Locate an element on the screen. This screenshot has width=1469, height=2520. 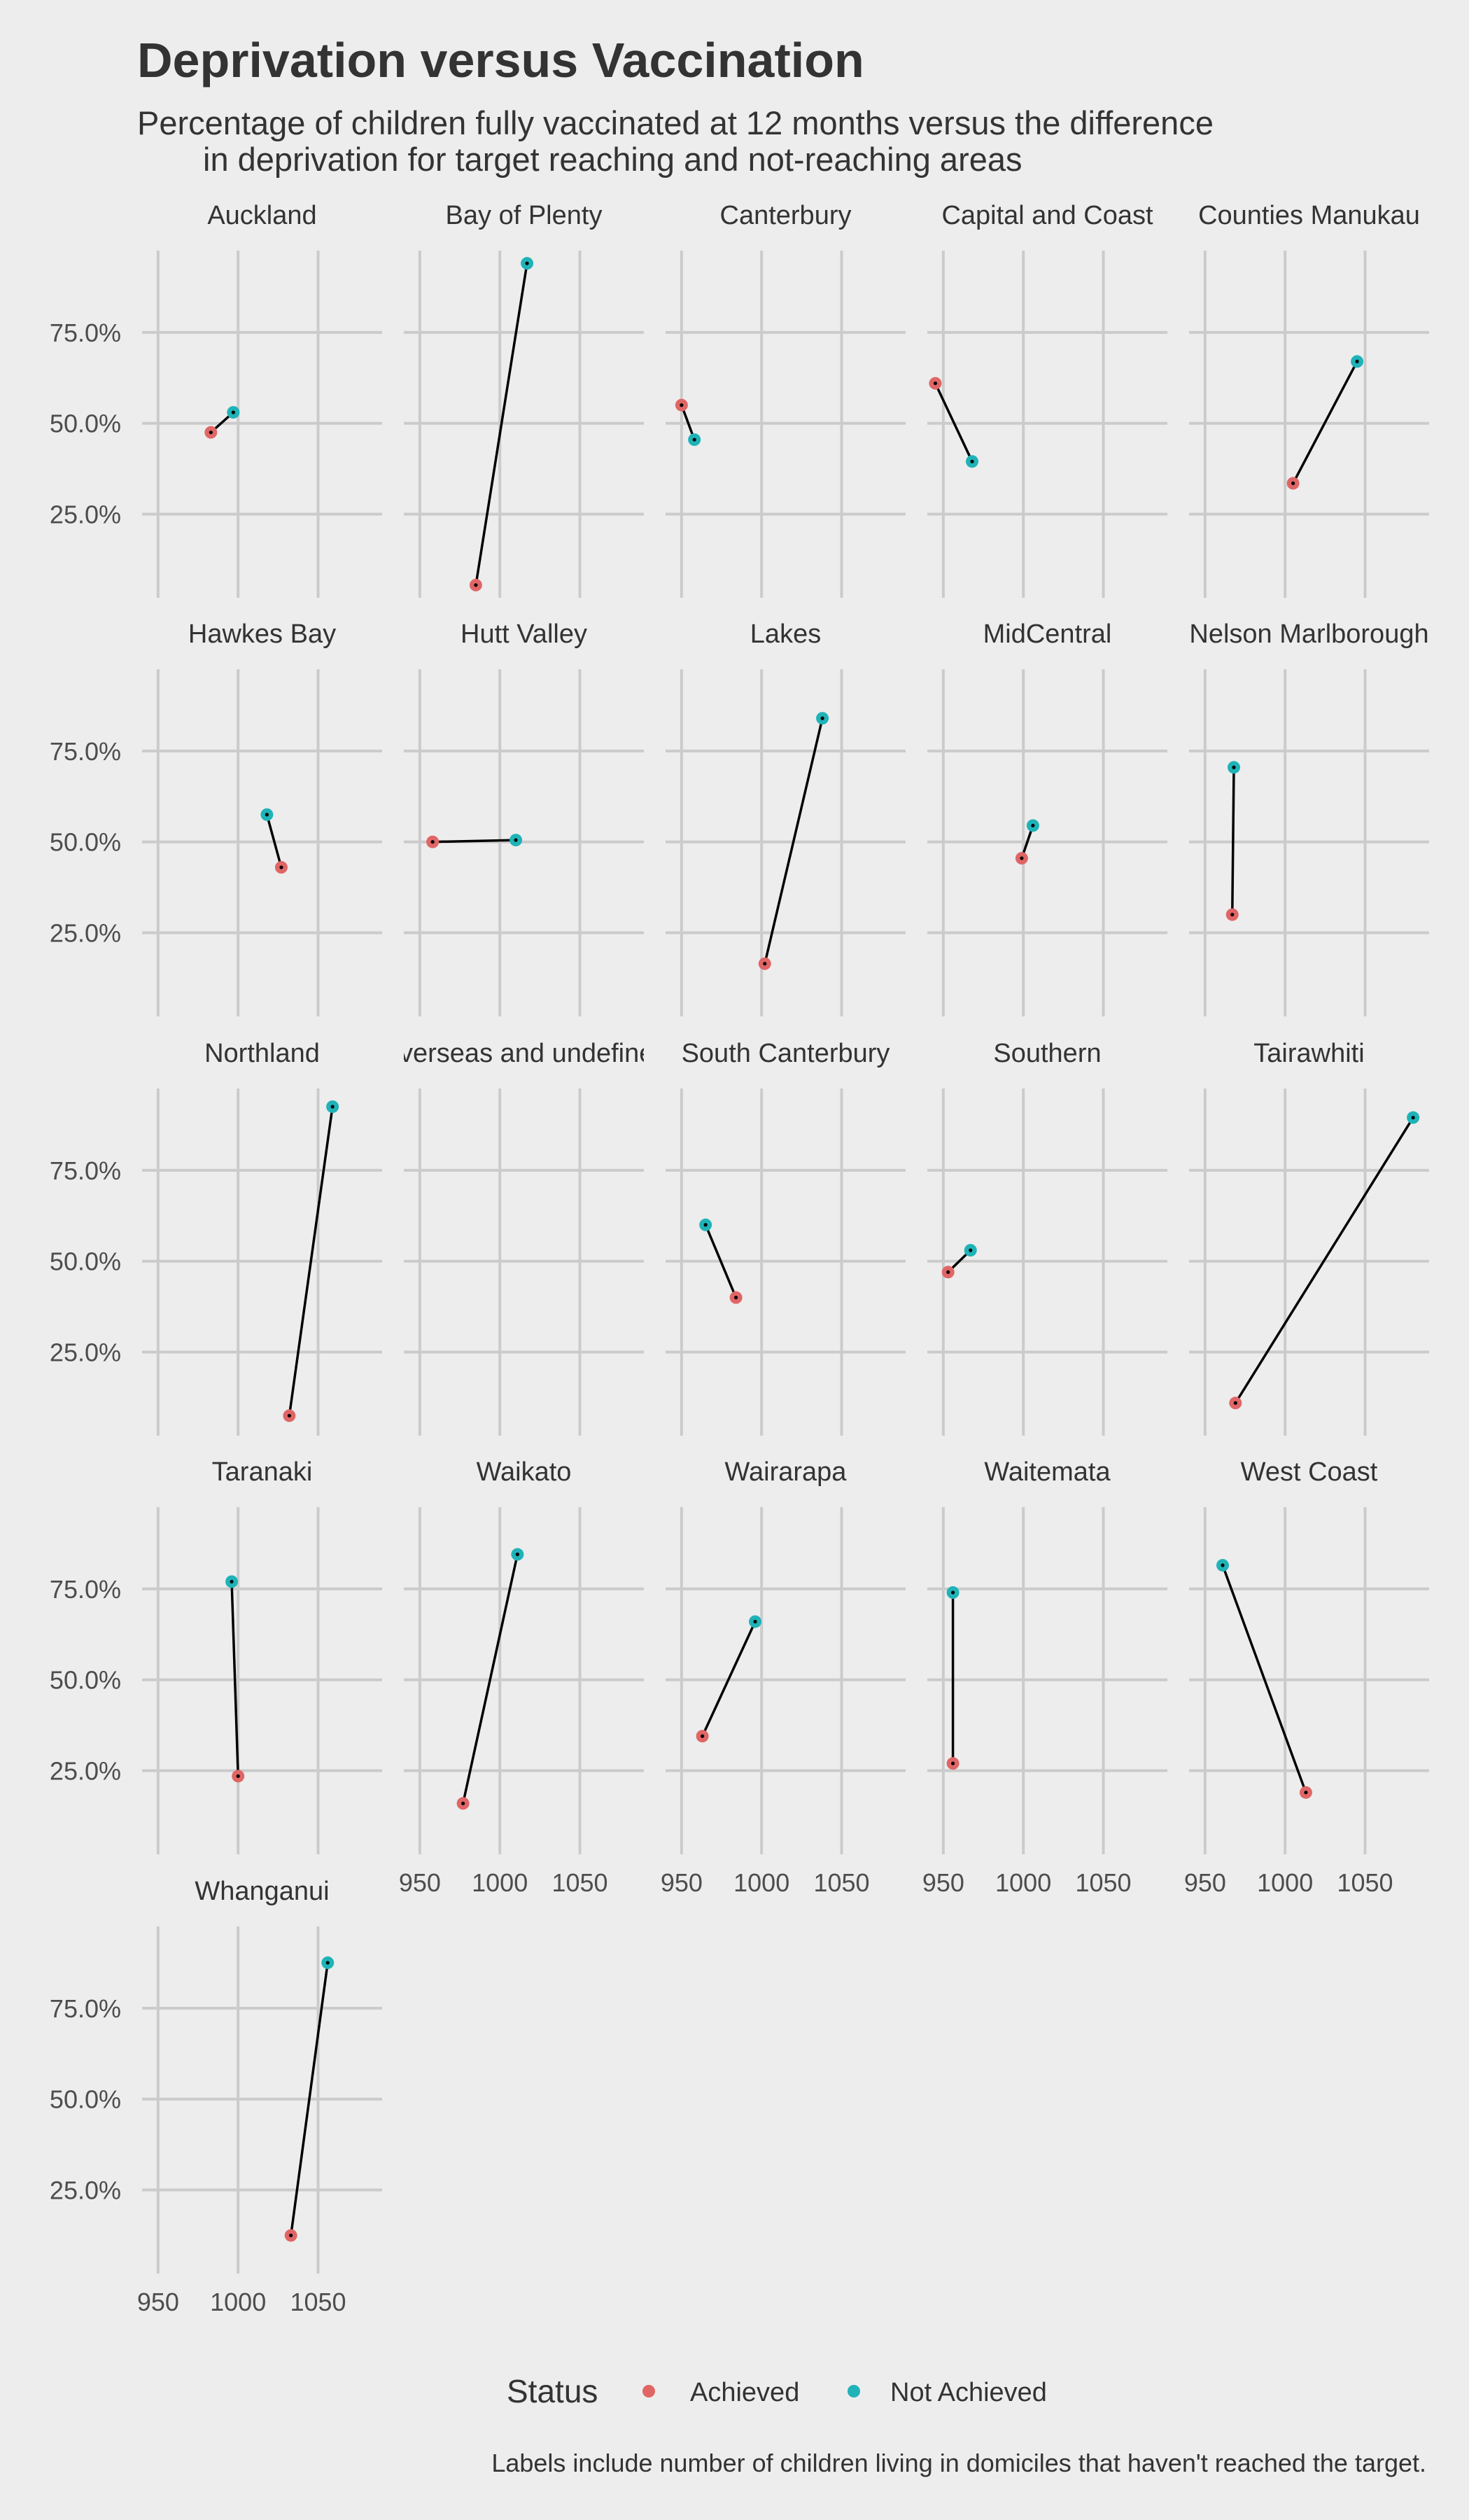
facet-label: Wairarapa is located at coordinates (787, 1472).